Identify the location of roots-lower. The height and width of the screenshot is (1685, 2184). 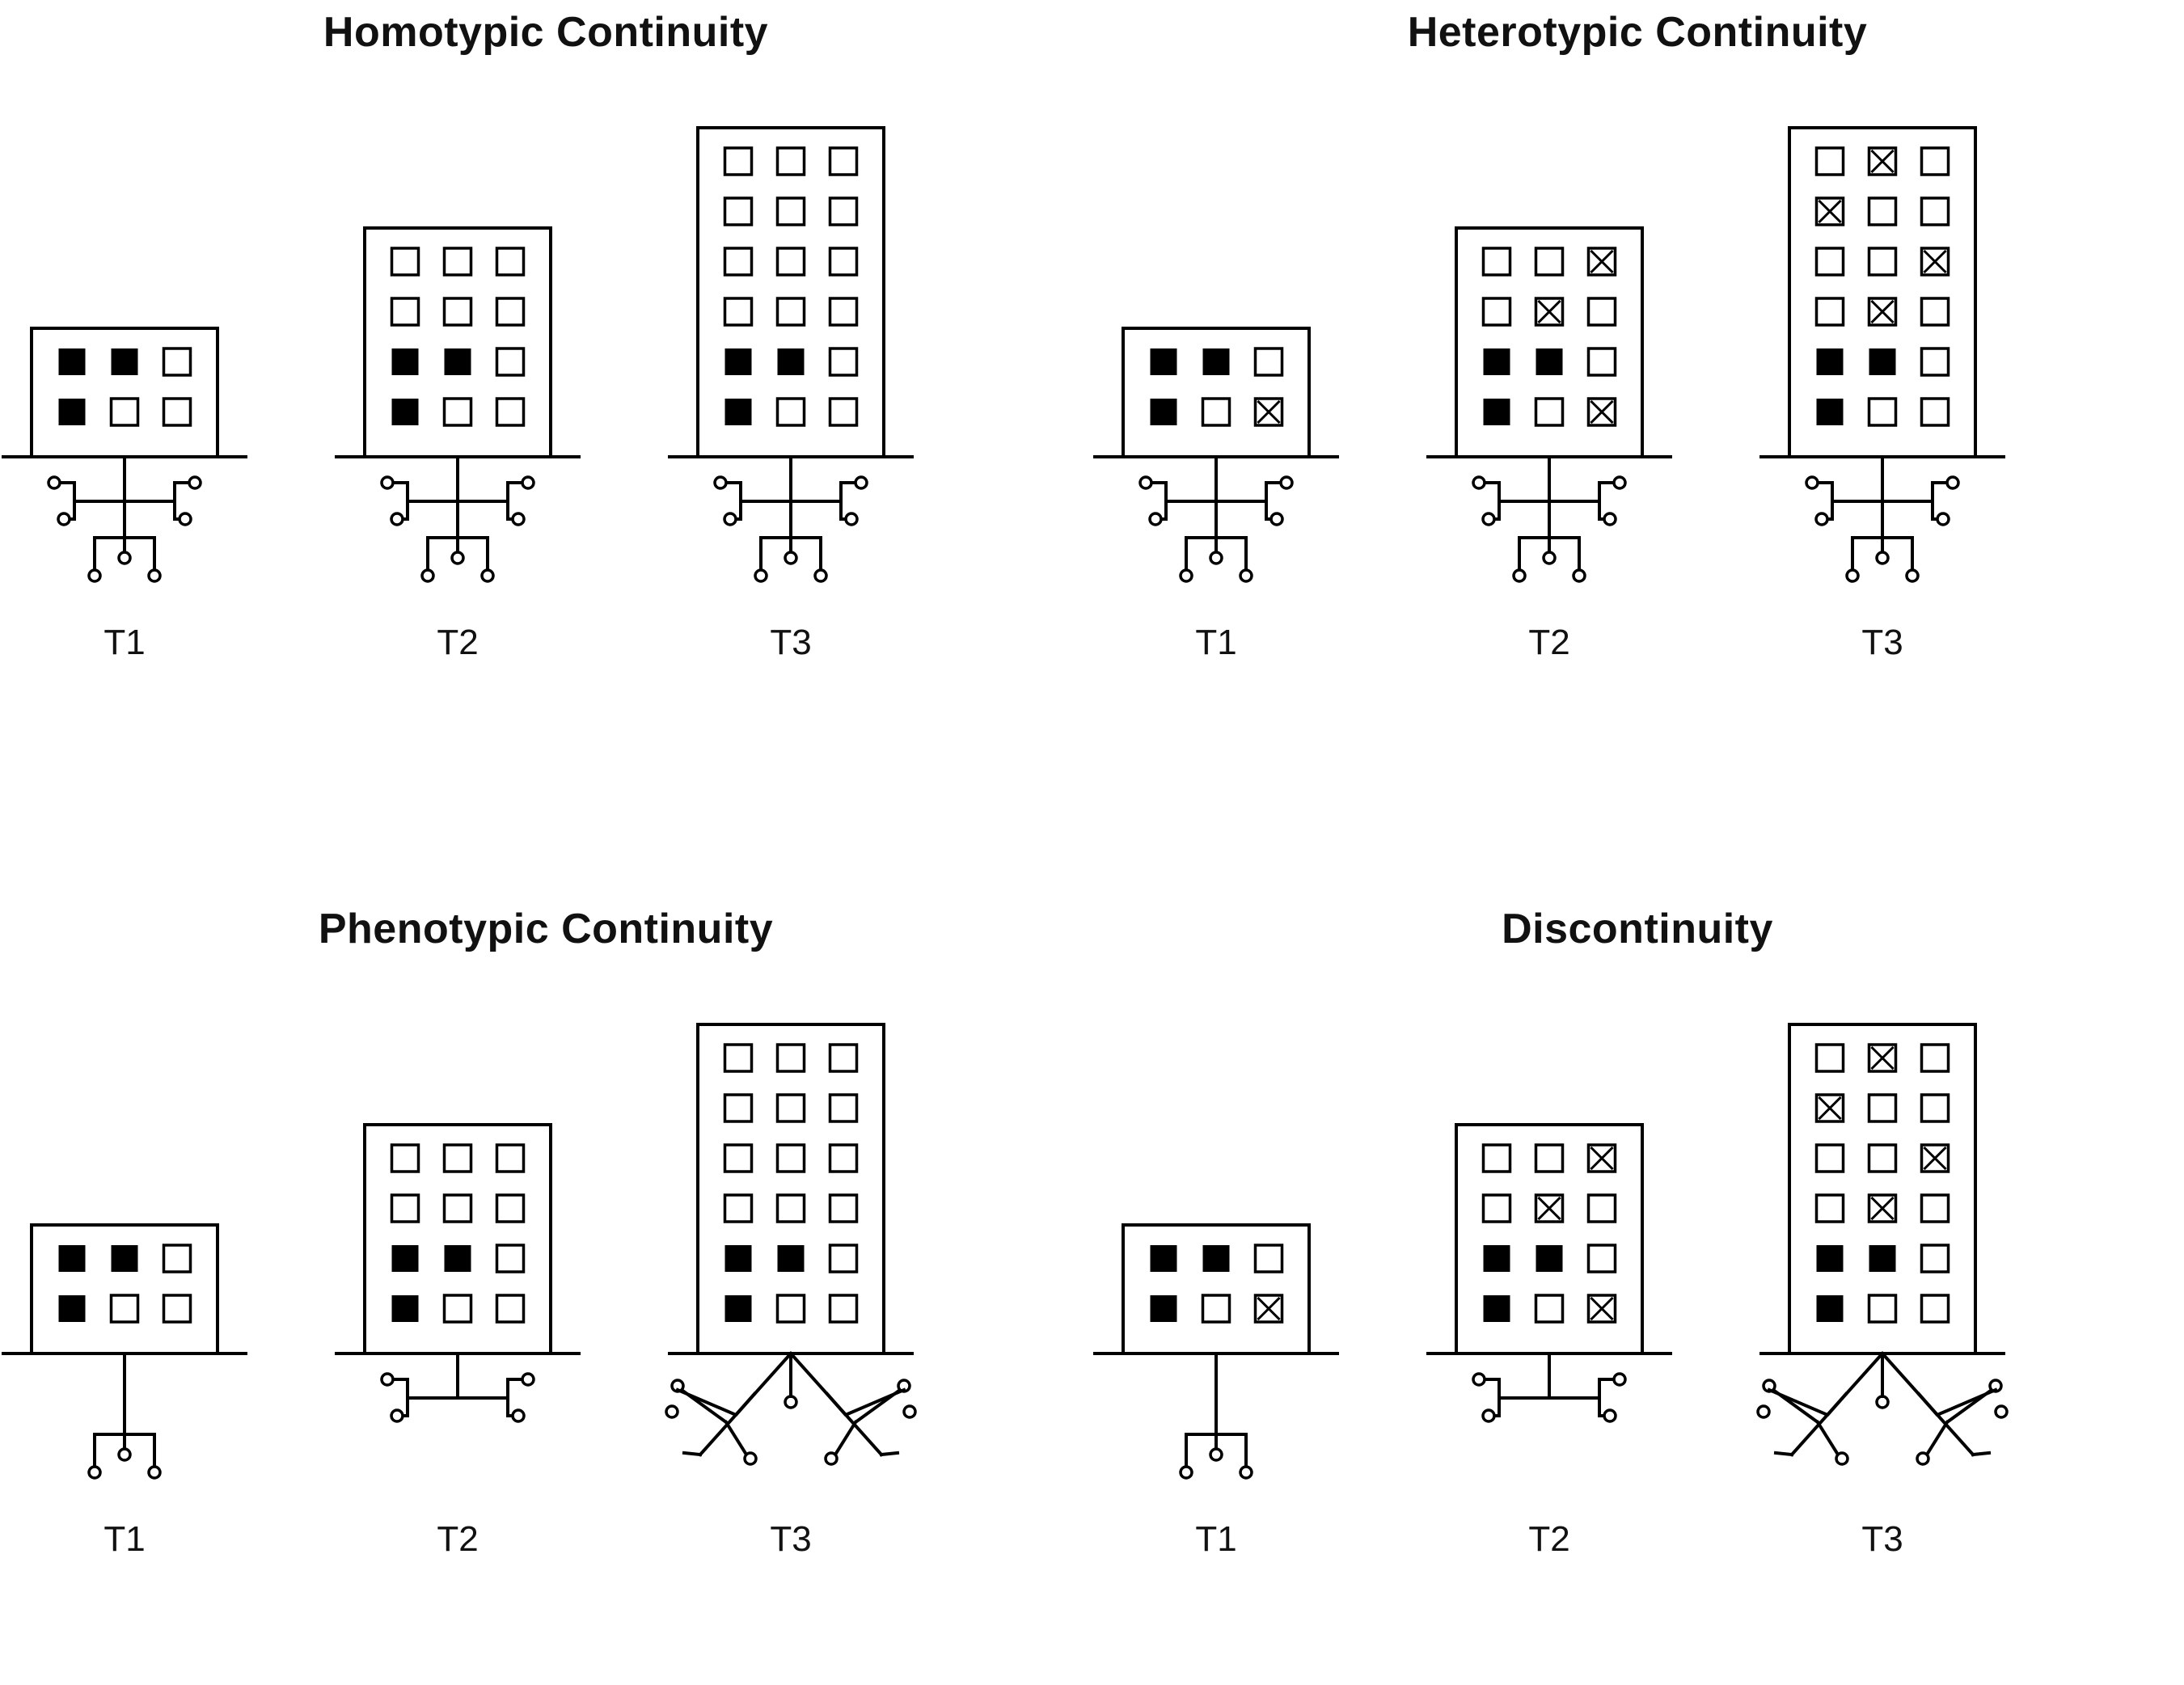
(124, 1416).